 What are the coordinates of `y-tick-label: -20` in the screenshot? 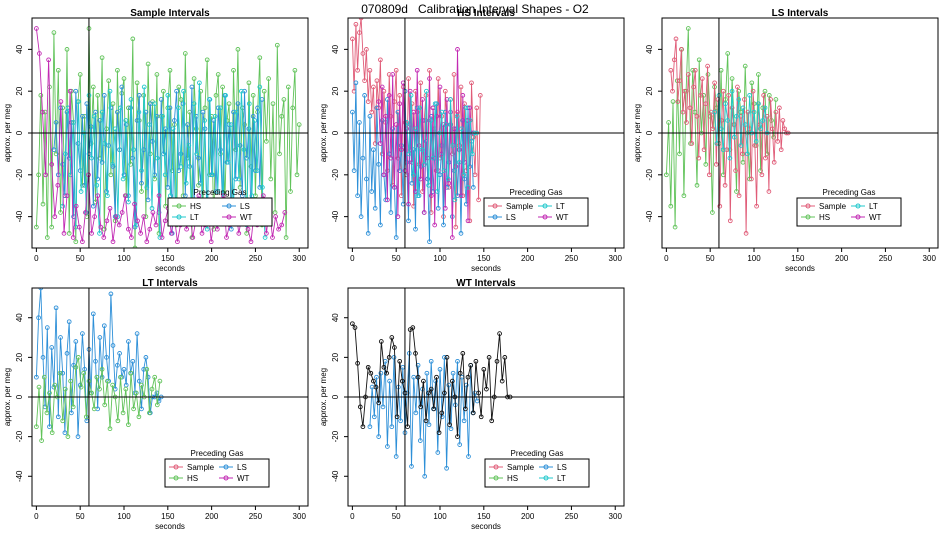 It's located at (649, 174).